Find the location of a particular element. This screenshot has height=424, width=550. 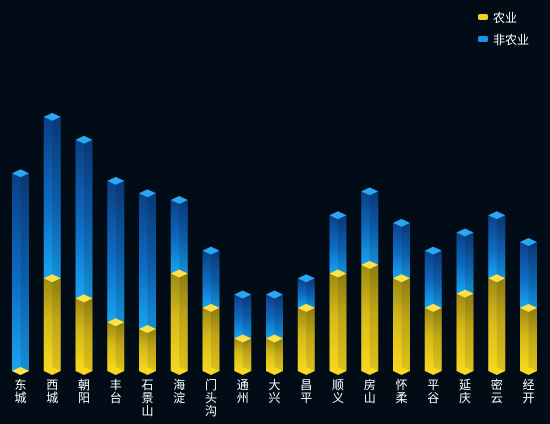

x-tick-label-0: 东城 is located at coordinates (20, 391).